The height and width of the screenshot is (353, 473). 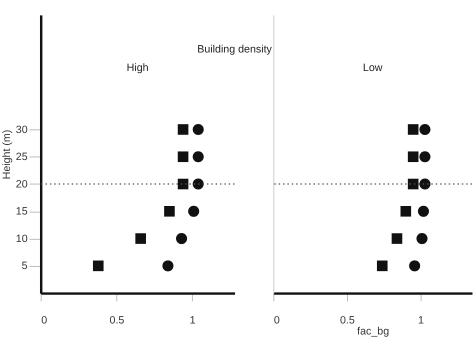 I want to click on text: High, so click(x=137, y=68).